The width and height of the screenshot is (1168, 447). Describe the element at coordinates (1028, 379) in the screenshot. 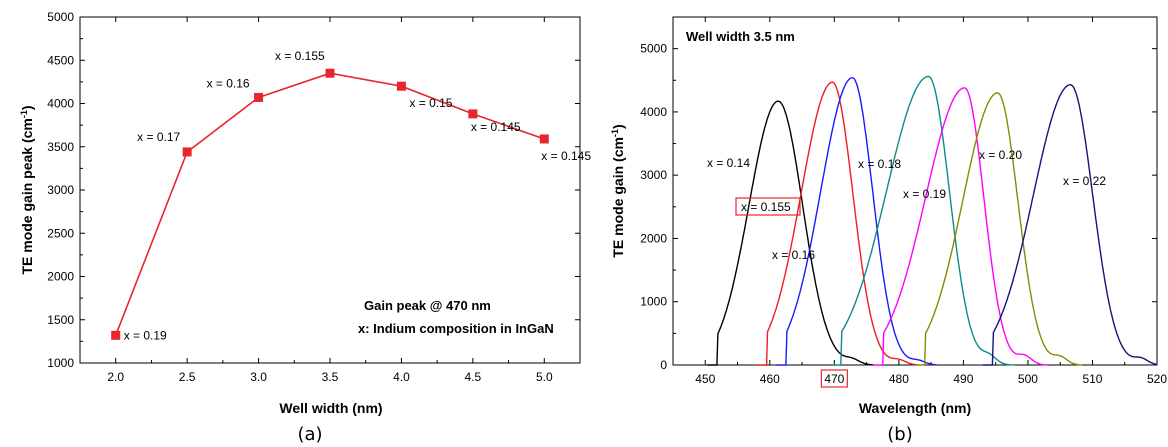

I see `panel-b-x-tick-label: 500` at that location.